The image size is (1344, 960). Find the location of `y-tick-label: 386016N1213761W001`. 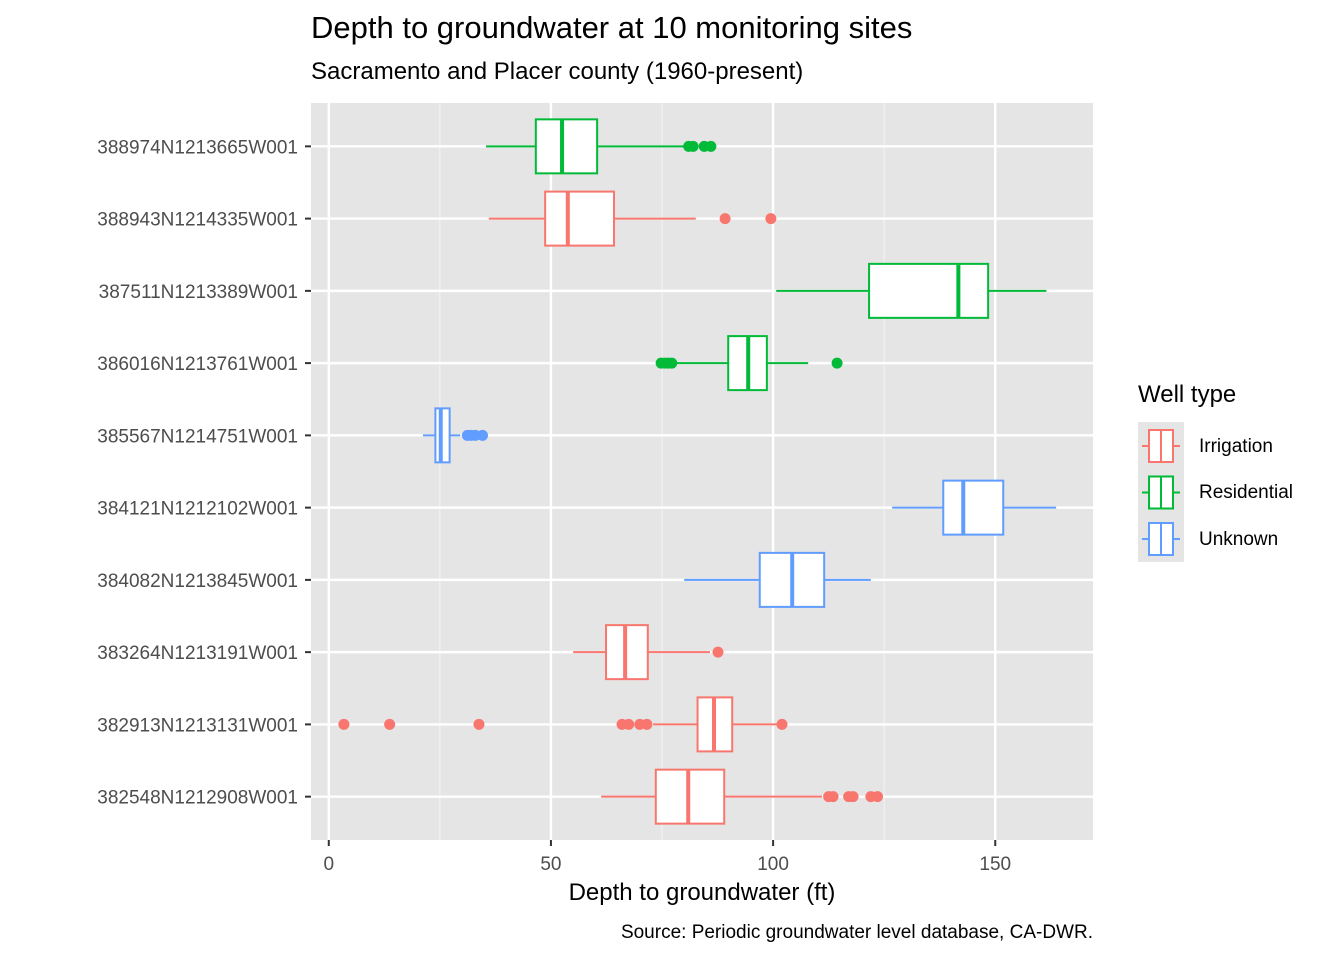

y-tick-label: 386016N1213761W001 is located at coordinates (197, 364).